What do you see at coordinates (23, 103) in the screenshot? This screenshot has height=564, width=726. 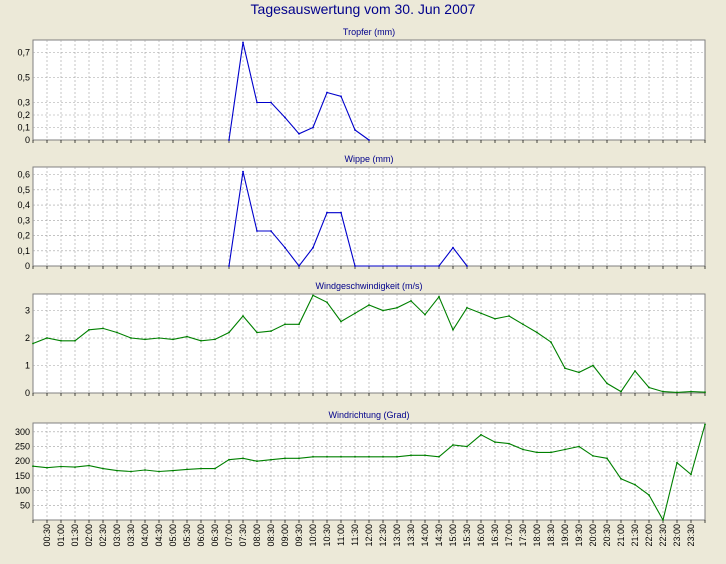 I see `y-tick-label: 0,3` at bounding box center [23, 103].